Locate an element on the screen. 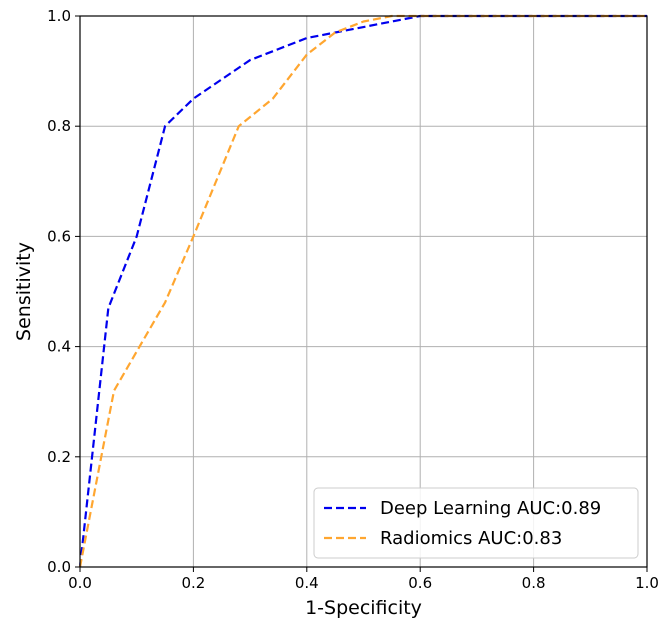  legend-label-1: Radiomics AUC:0.83 is located at coordinates (471, 538).